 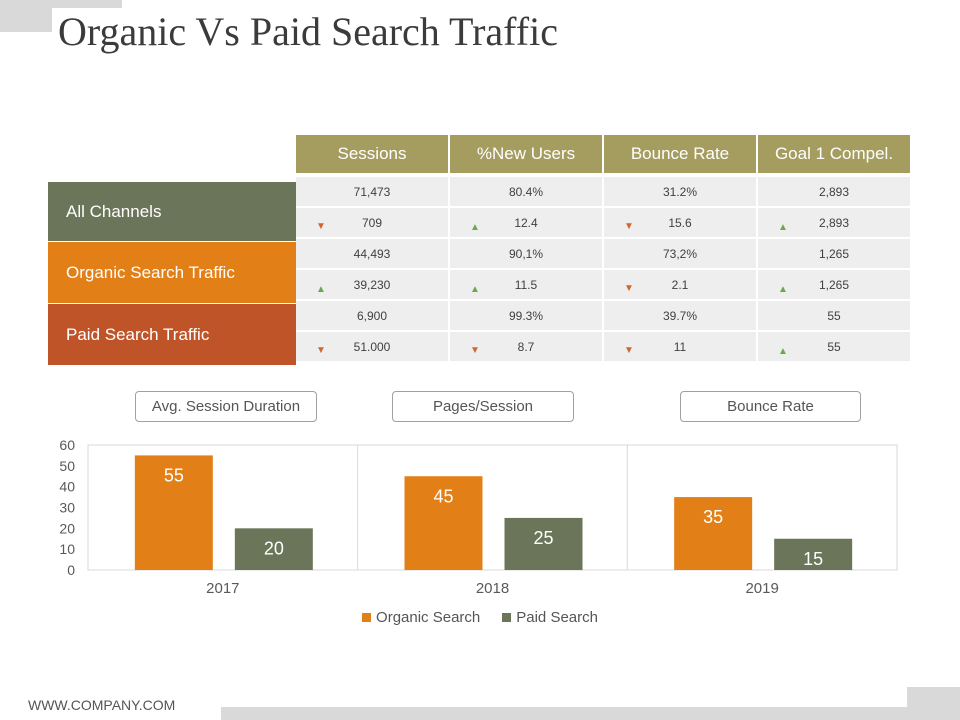 I want to click on table-cell: ▼ 11, so click(x=680, y=346).